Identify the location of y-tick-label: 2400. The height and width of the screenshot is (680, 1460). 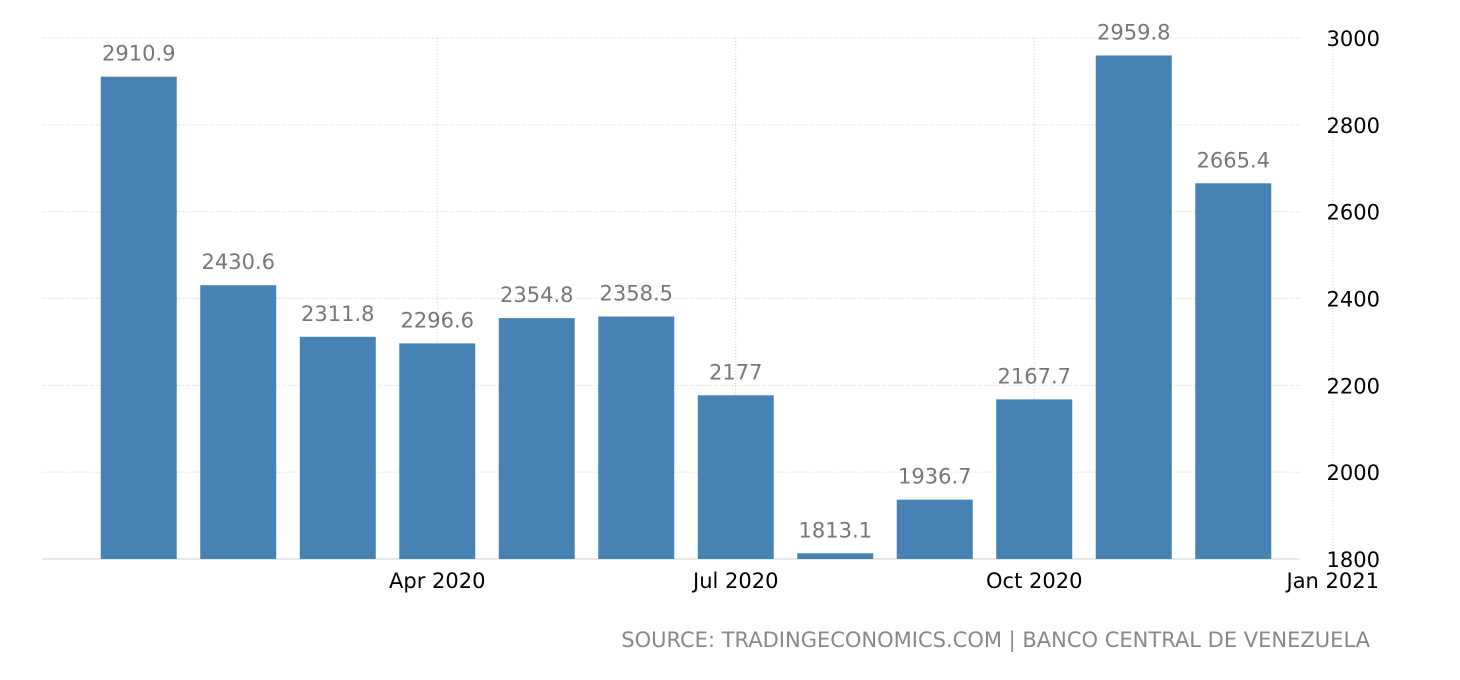
(1353, 300).